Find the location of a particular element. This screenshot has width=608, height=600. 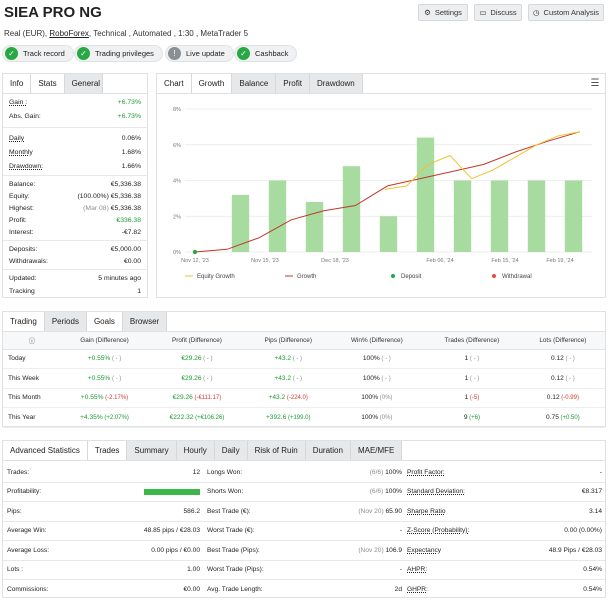

stat-value: 12 is located at coordinates (196, 472).